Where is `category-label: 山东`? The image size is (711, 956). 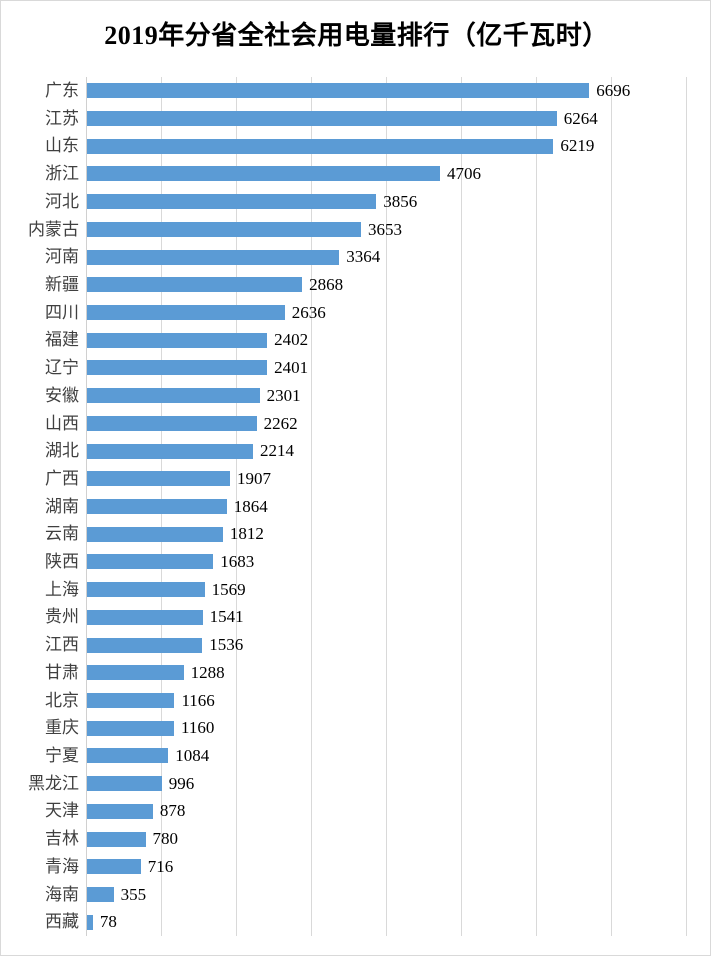 category-label: 山东 is located at coordinates (62, 146).